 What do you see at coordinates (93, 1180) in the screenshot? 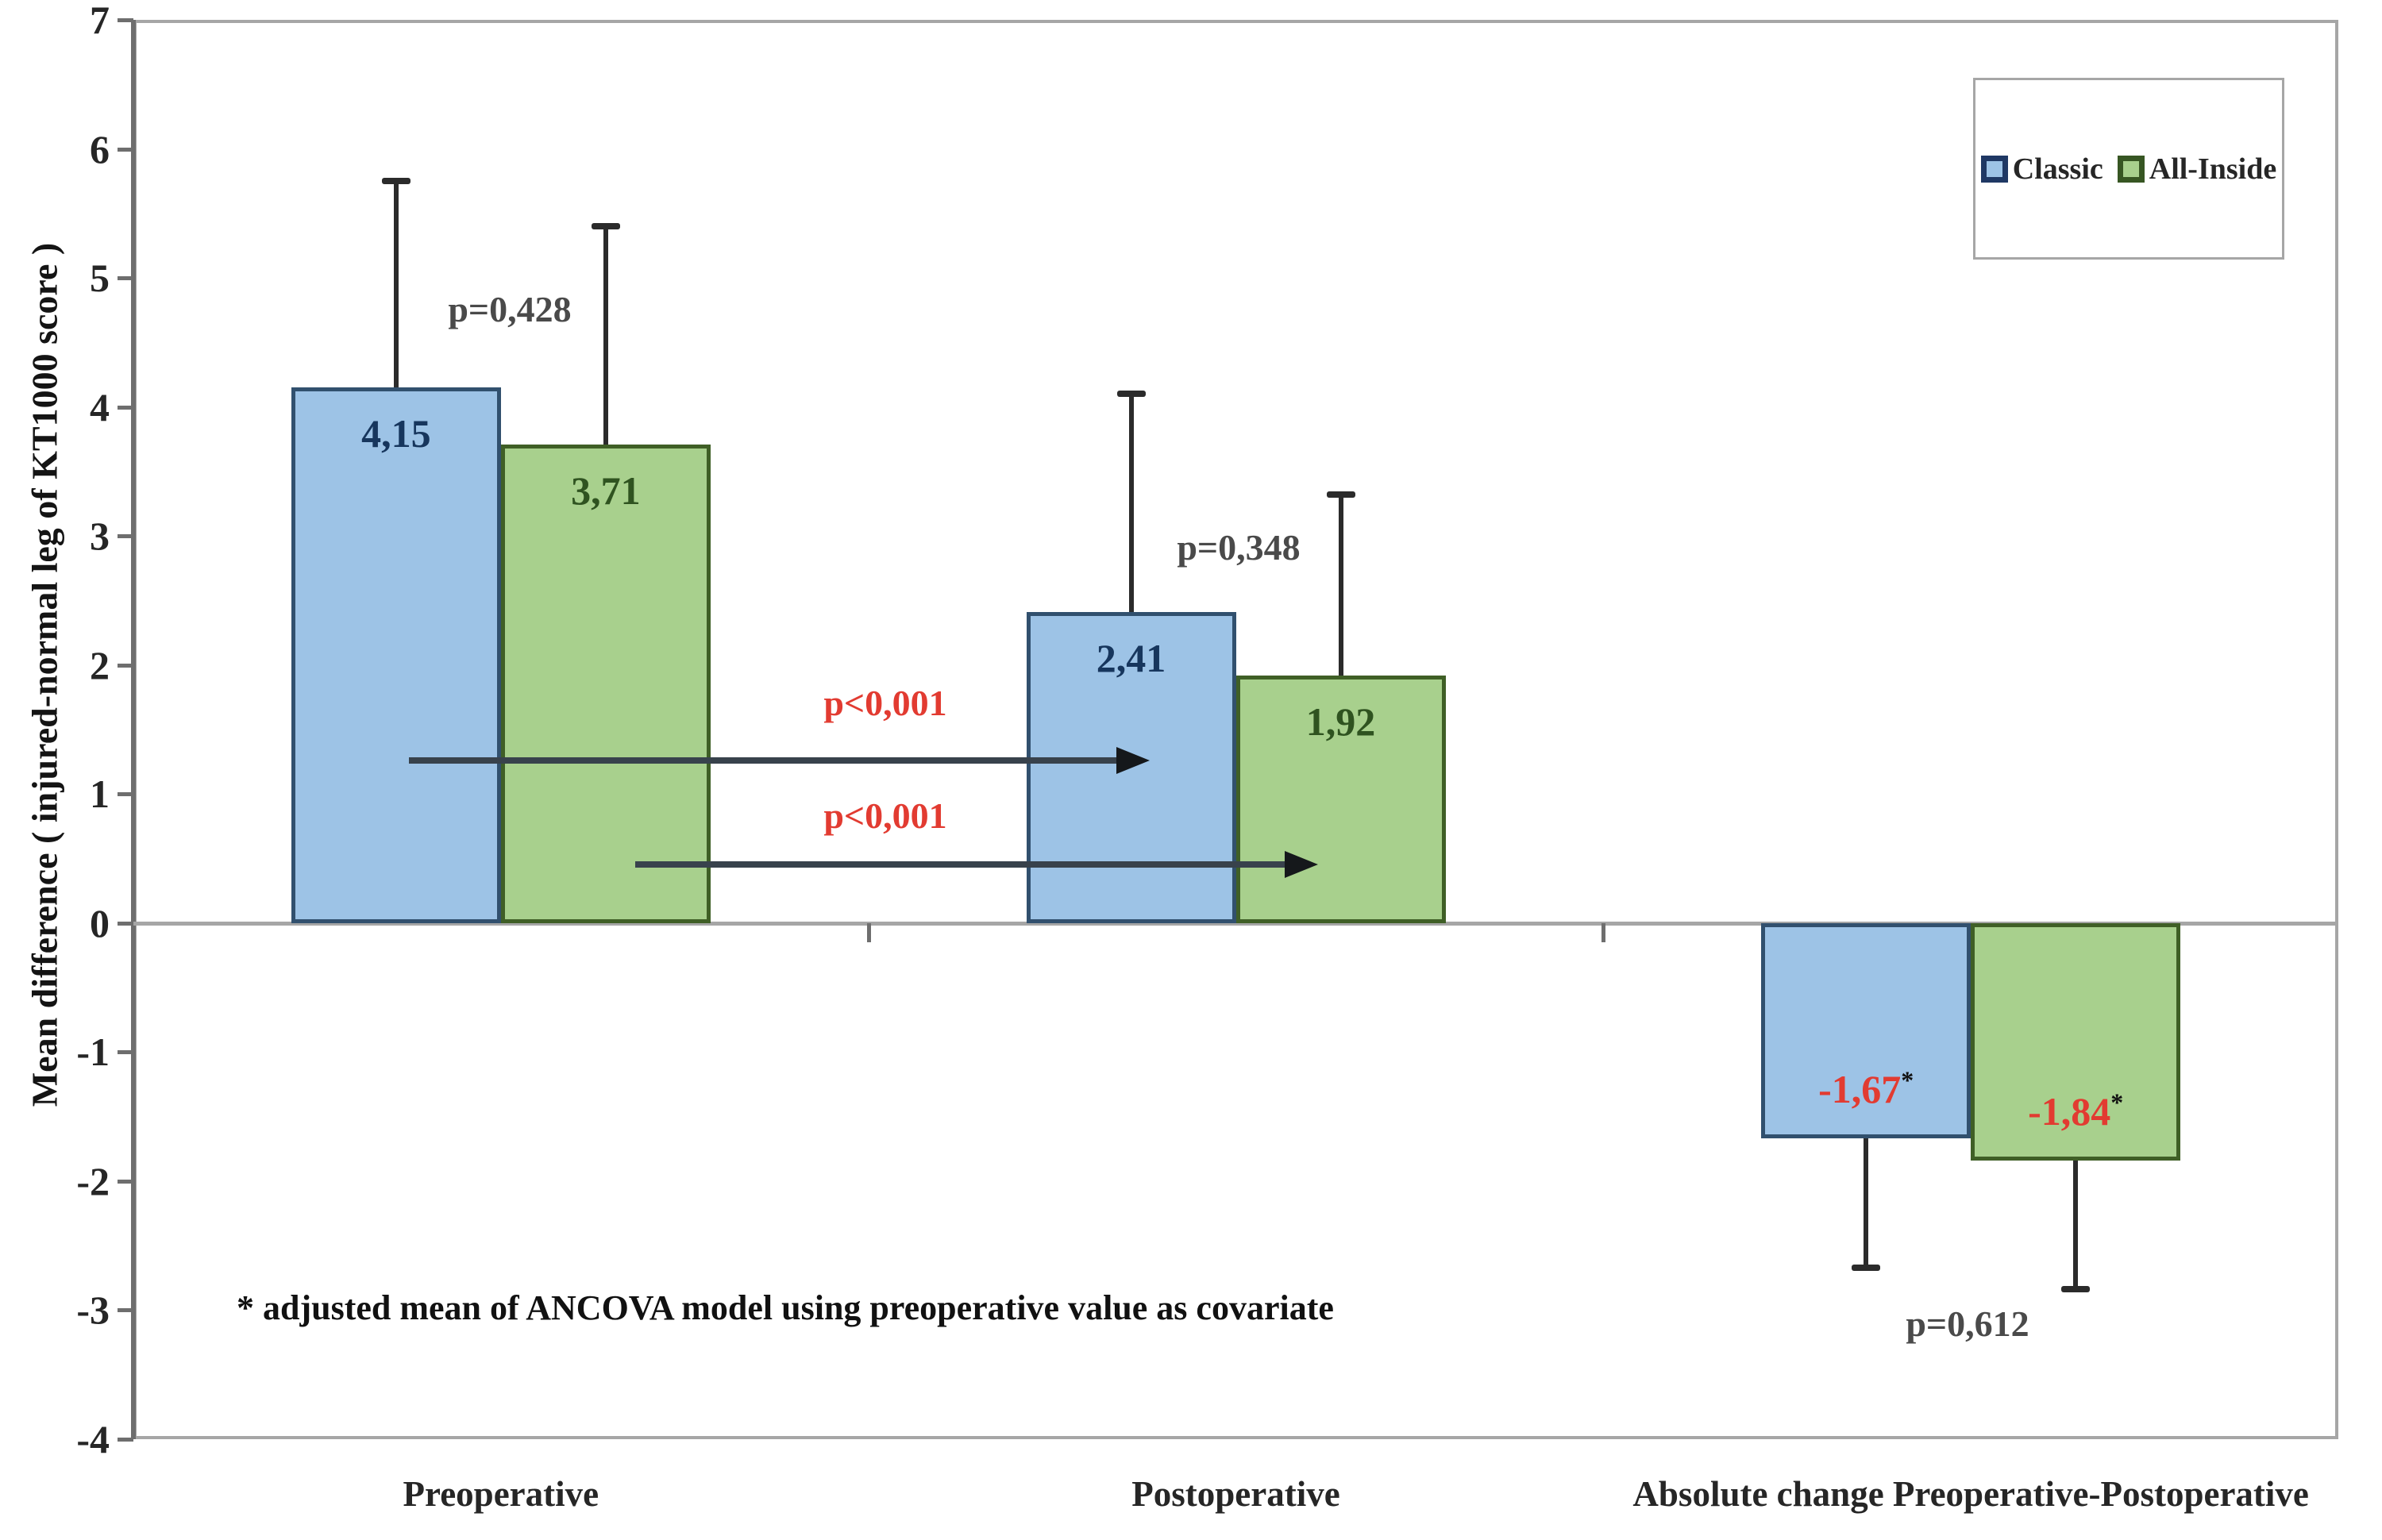
I see `y-tick-label: -2` at bounding box center [93, 1180].